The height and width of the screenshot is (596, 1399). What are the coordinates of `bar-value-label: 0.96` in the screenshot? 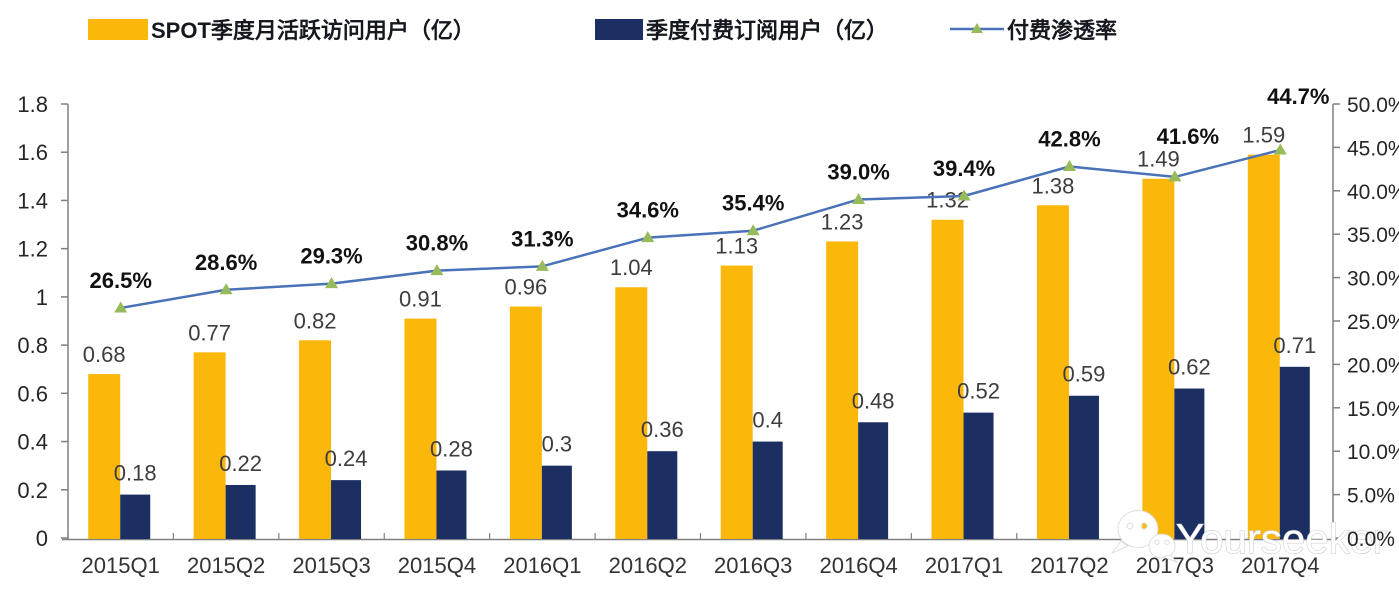 It's located at (525, 287).